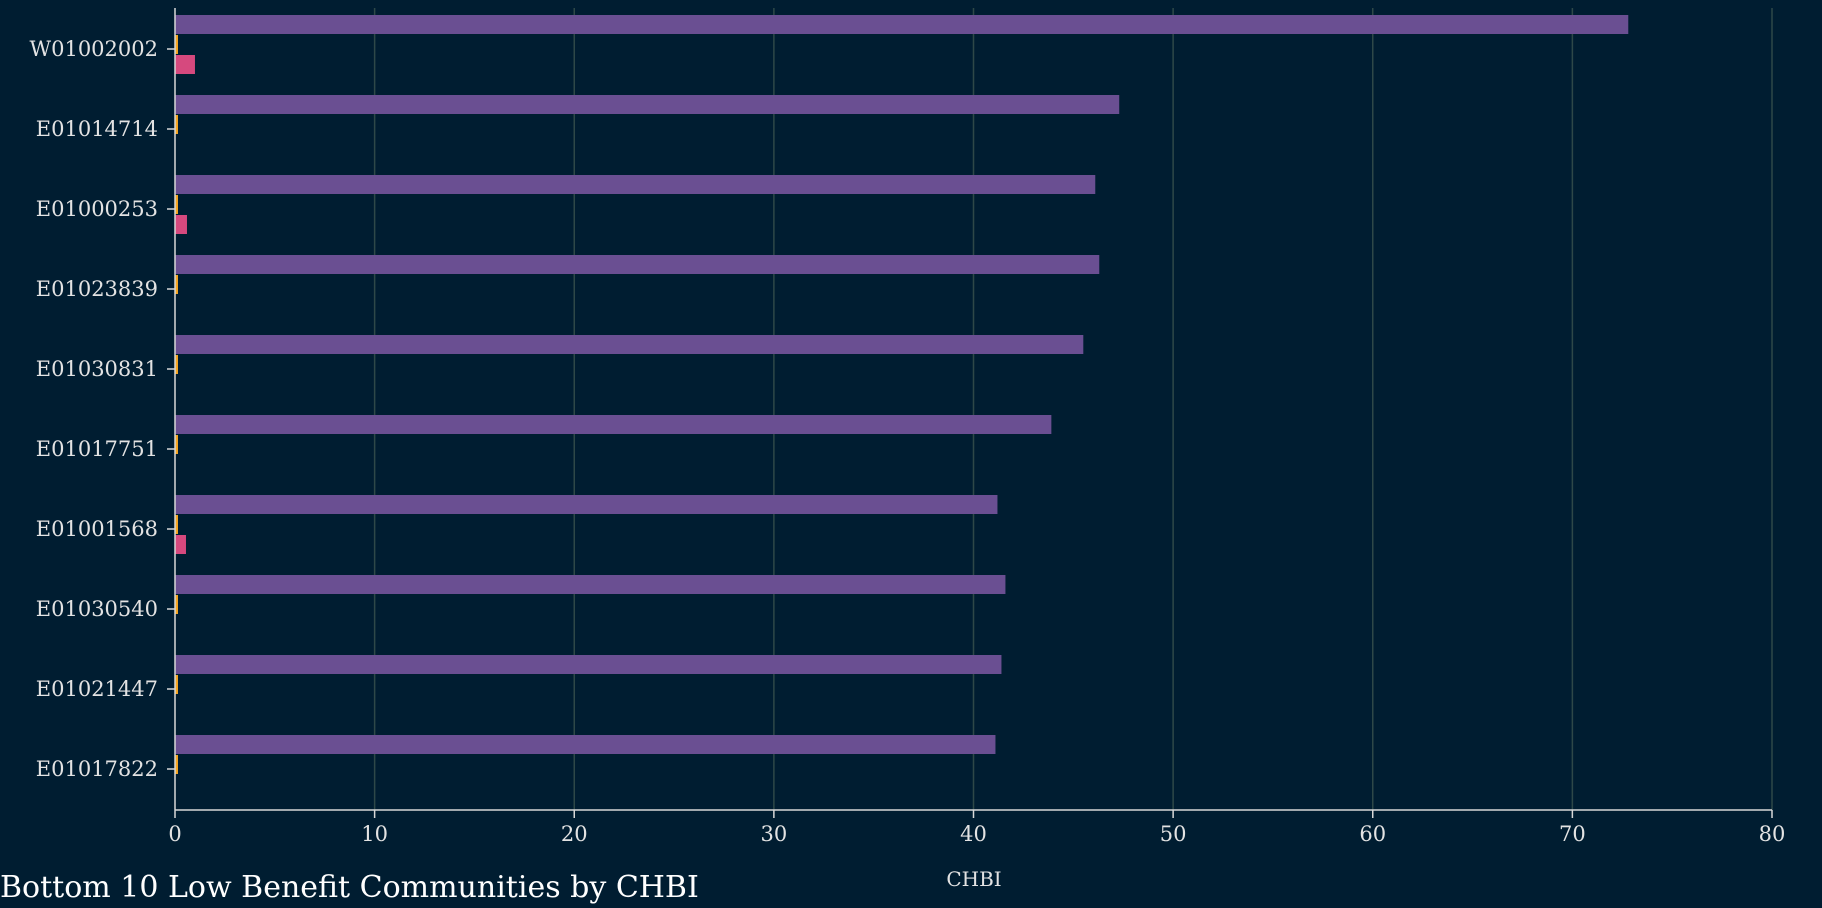  I want to click on x-tick-label: 50, so click(1173, 834).